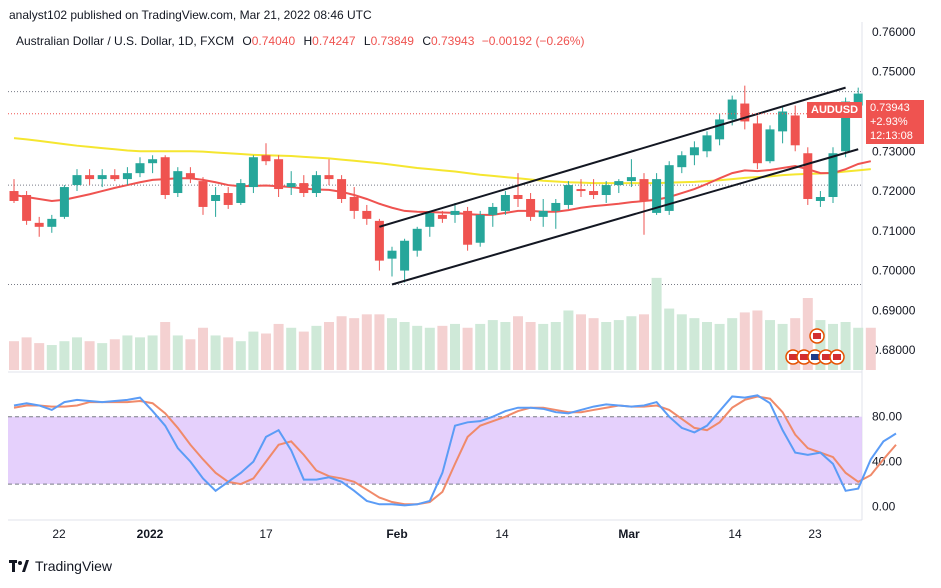 This screenshot has width=941, height=588. Describe the element at coordinates (247, 41) in the screenshot. I see `open-label: O` at that location.